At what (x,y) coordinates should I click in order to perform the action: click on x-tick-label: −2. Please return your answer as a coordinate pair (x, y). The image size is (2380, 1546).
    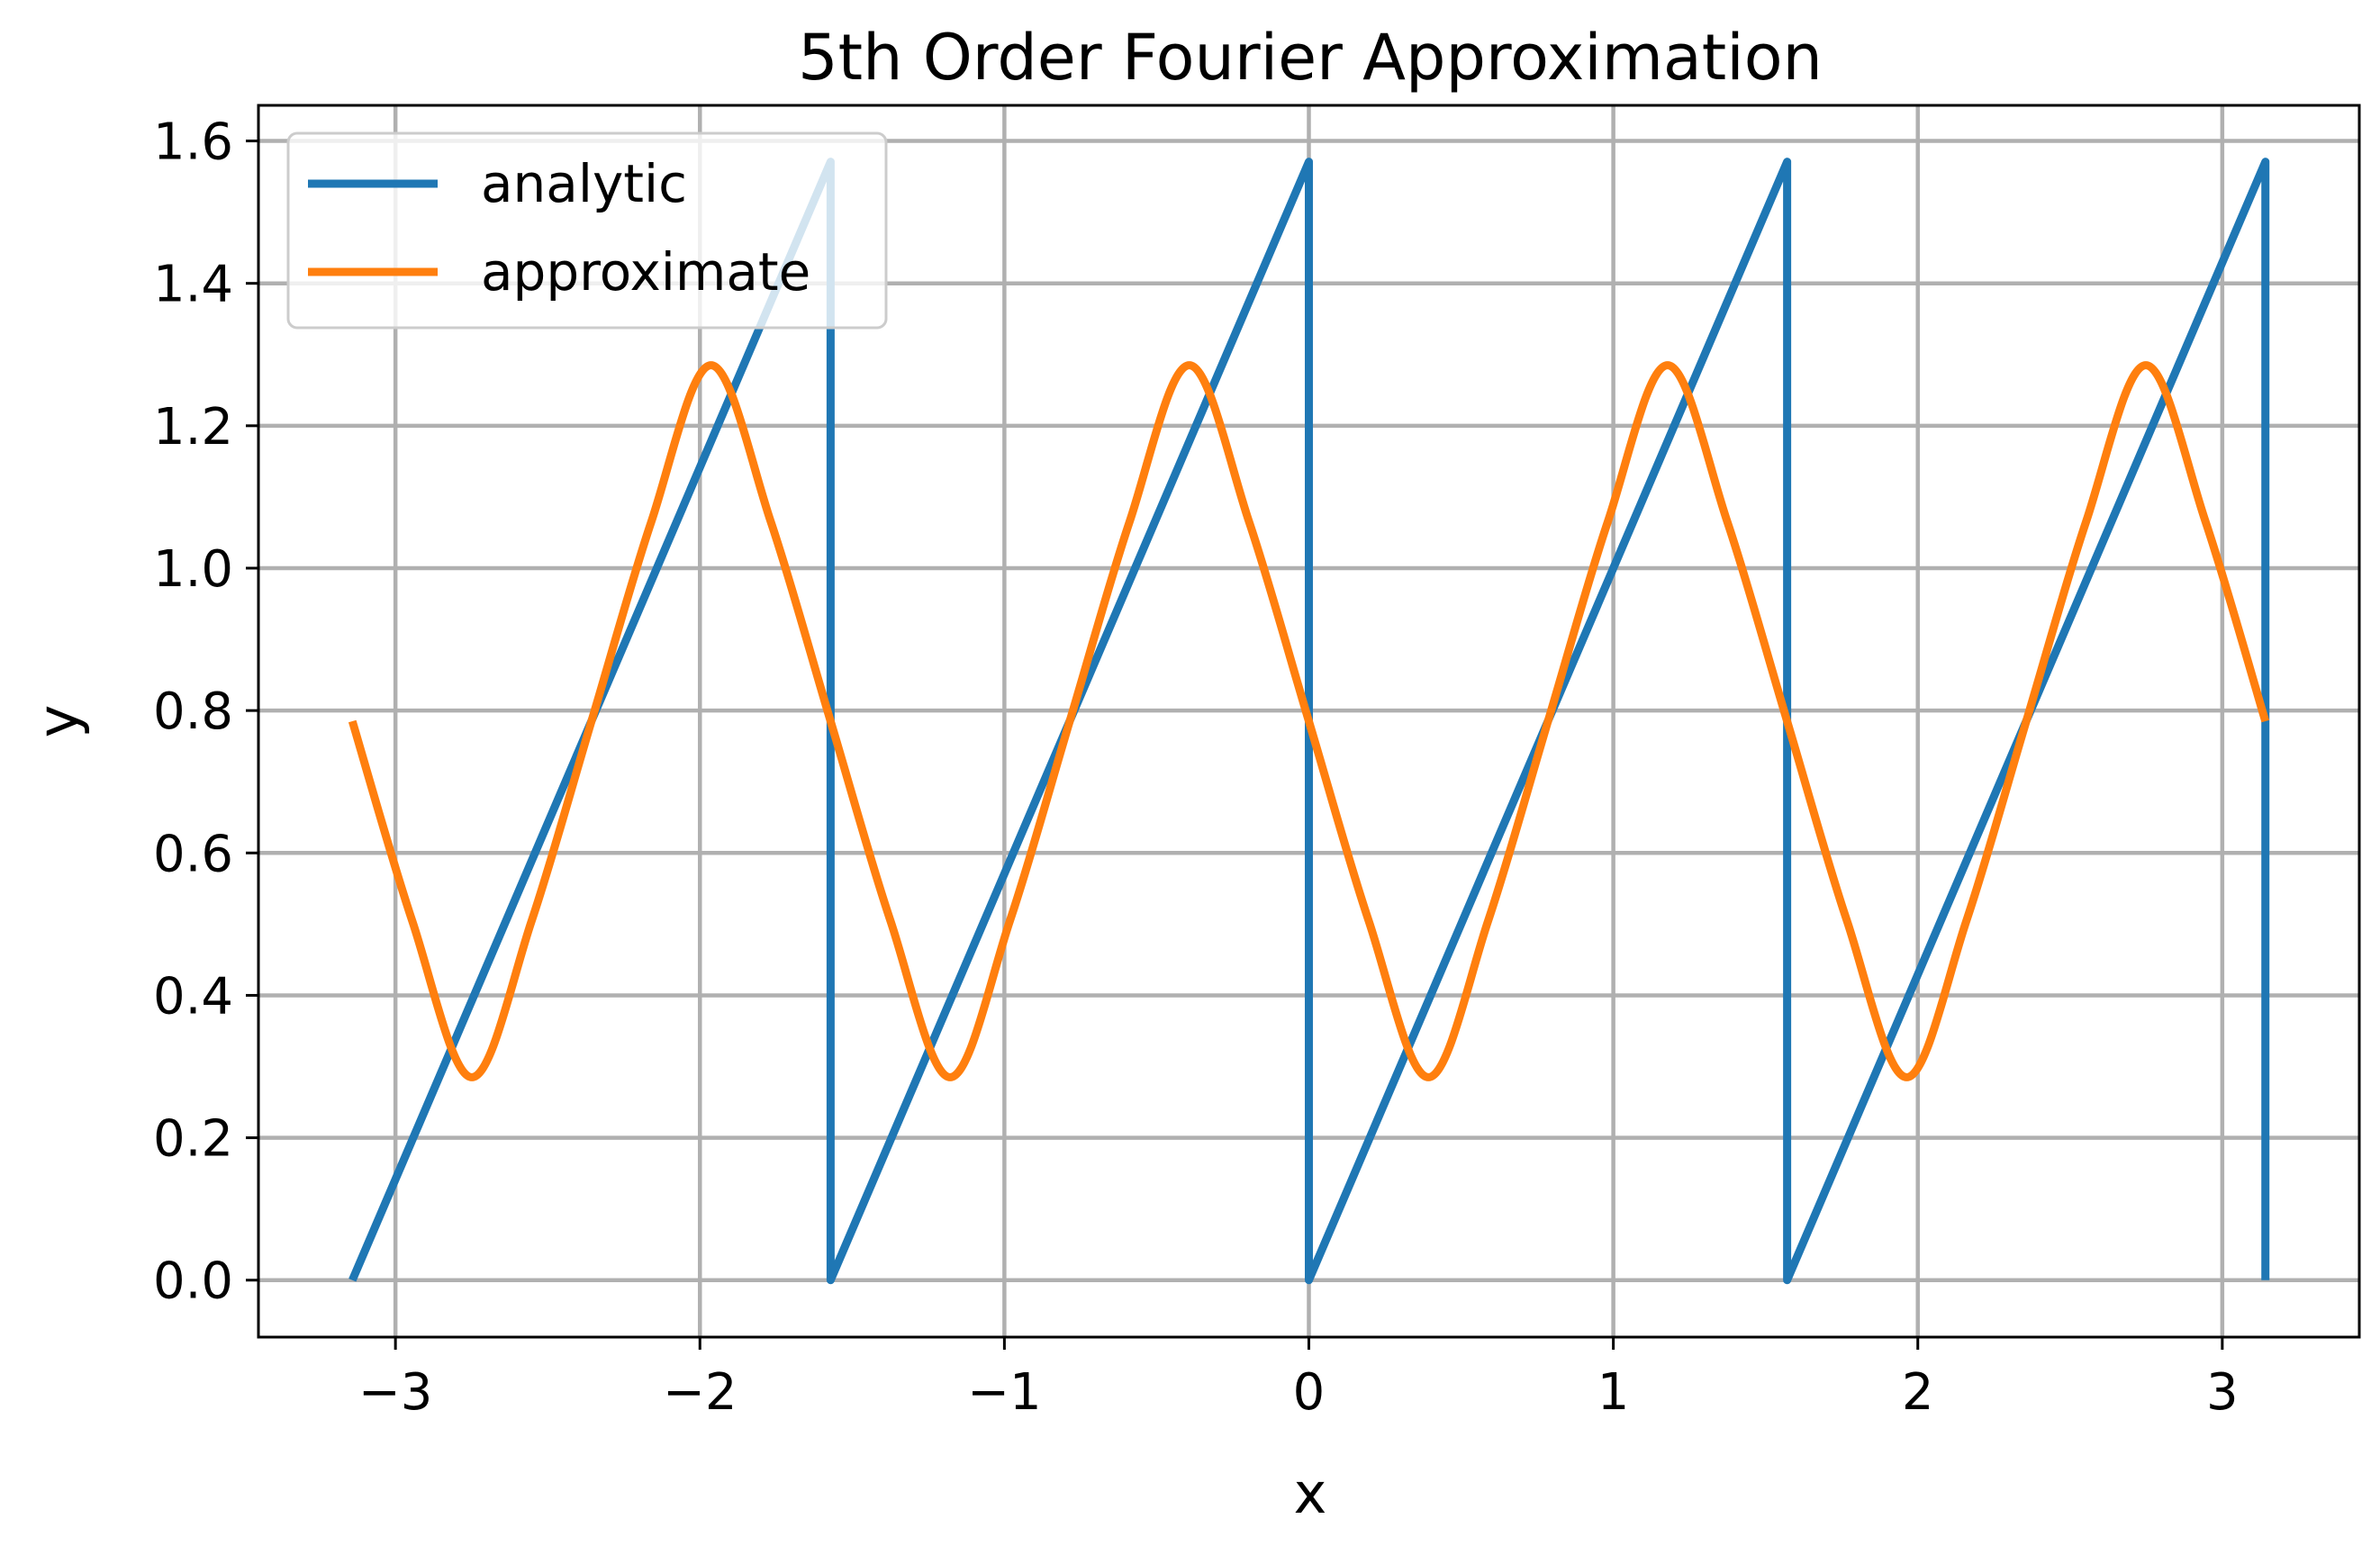
    Looking at the image, I should click on (700, 1392).